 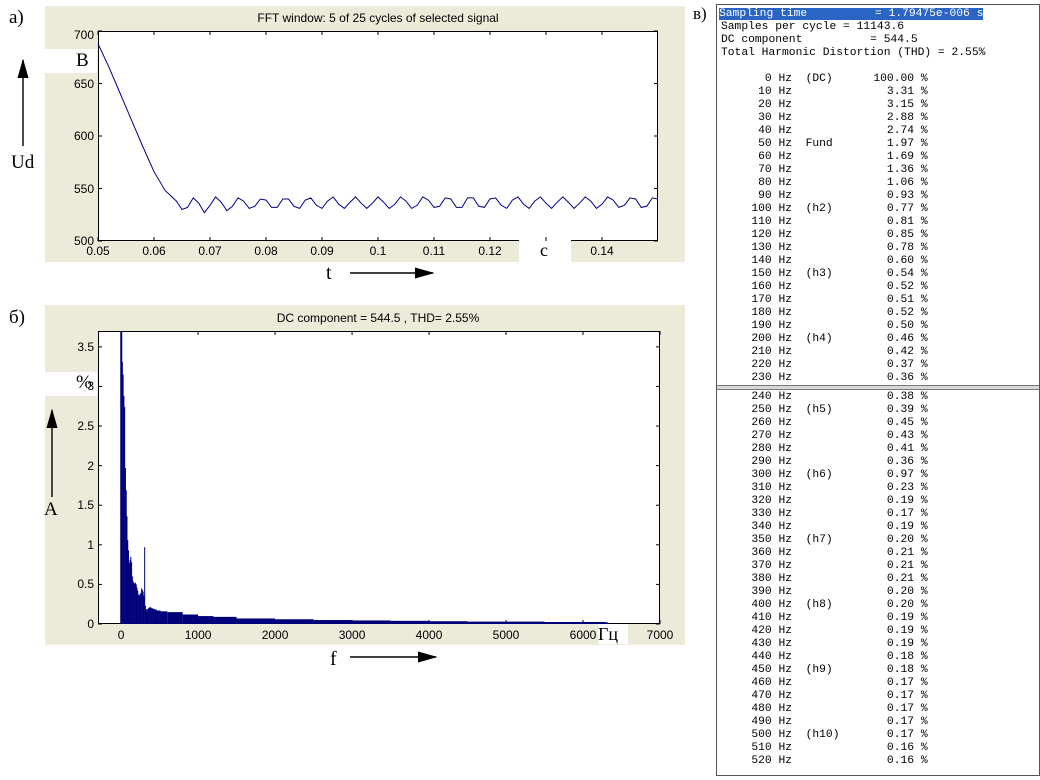 What do you see at coordinates (829, 222) in the screenshot?
I see `harmonic-row: 110 Hz 0.81 %` at bounding box center [829, 222].